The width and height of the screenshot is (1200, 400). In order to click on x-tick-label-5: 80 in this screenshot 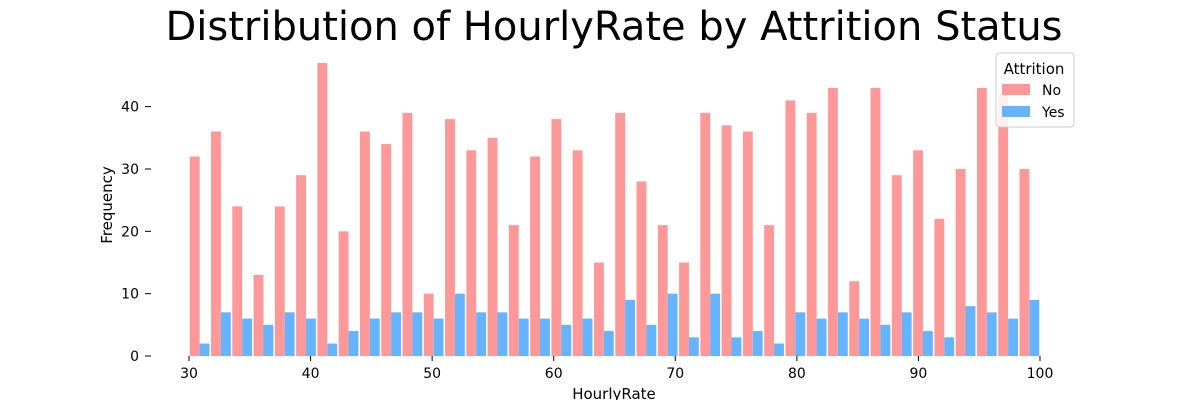, I will do `click(797, 374)`.